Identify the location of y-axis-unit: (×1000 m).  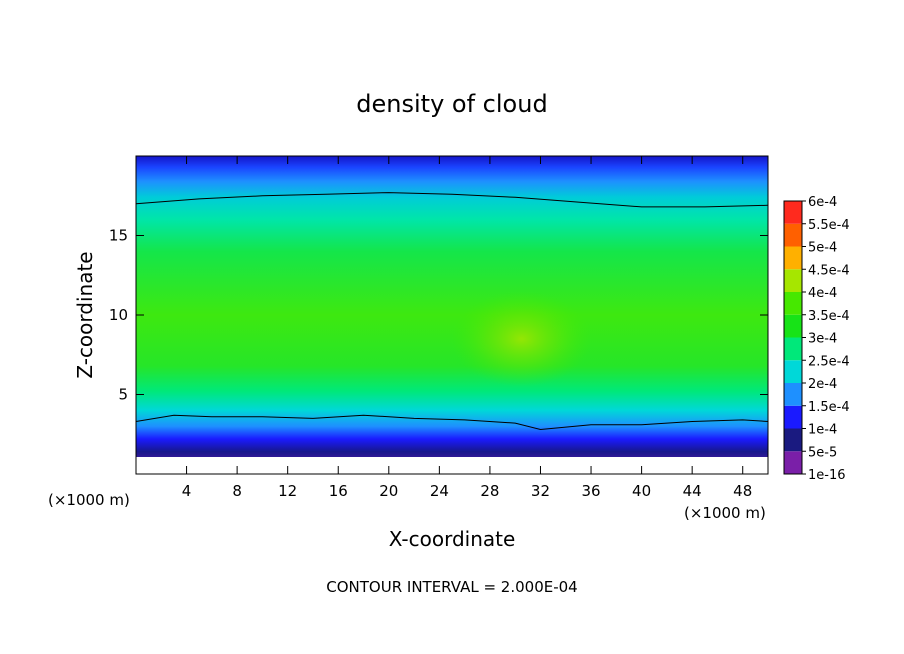
(89, 500).